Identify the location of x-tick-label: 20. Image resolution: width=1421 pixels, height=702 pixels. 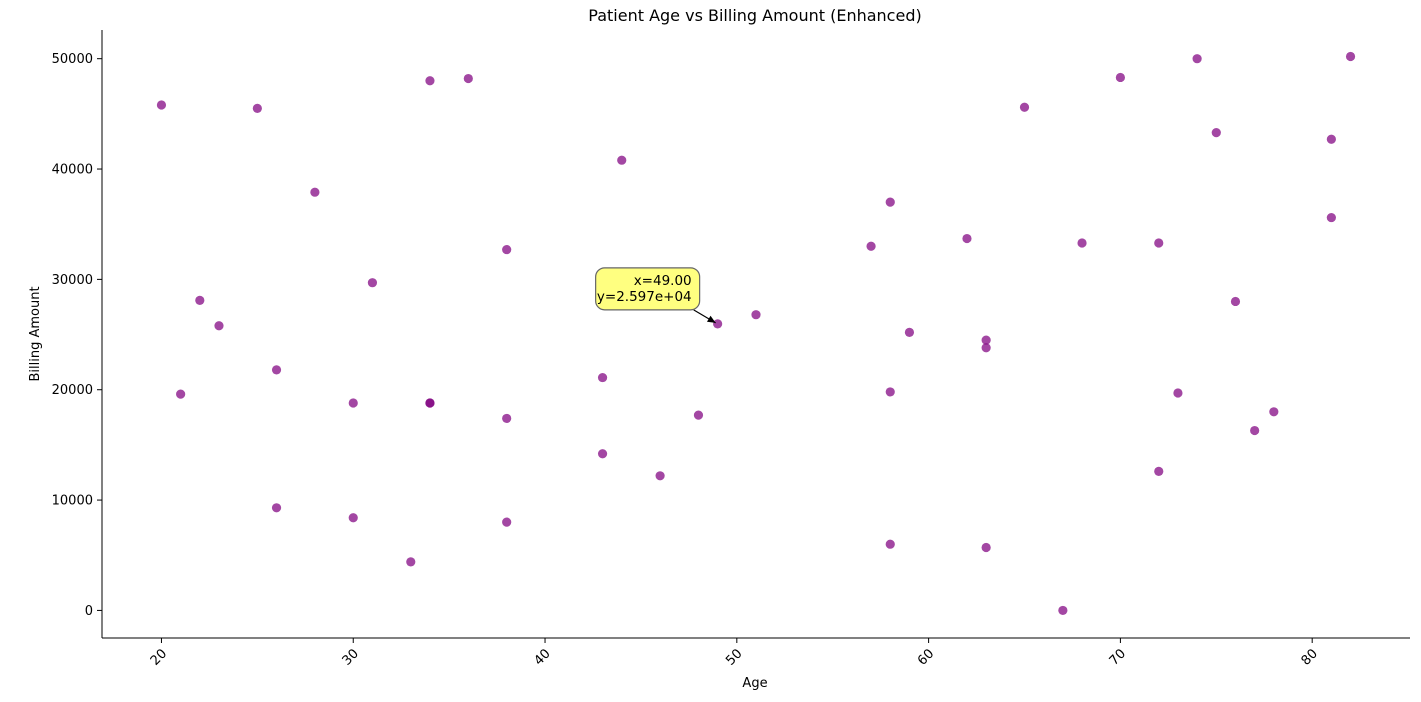
(159, 657).